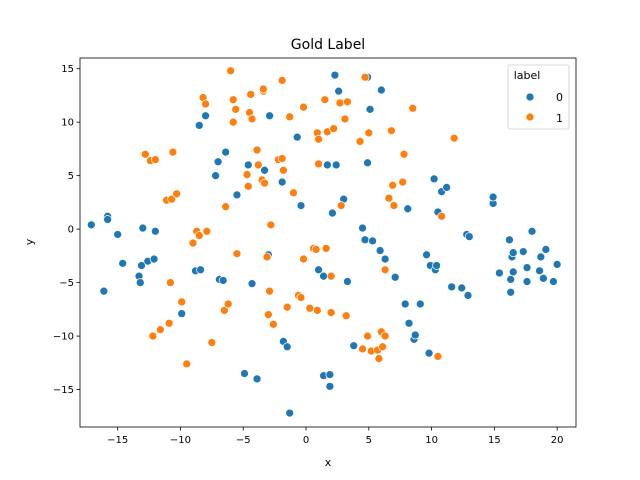 This screenshot has width=640, height=480. Describe the element at coordinates (527, 75) in the screenshot. I see `legend-title: label` at that location.